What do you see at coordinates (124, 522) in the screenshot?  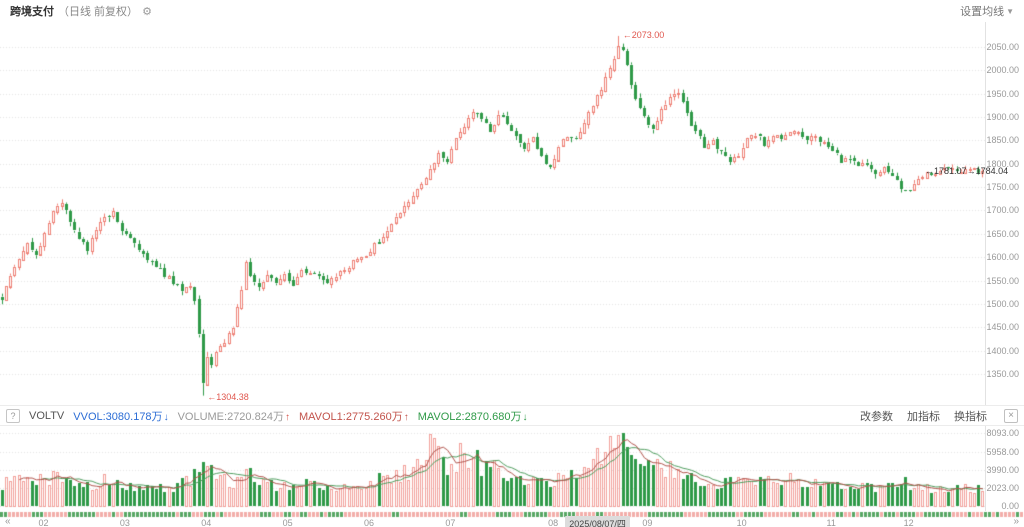 I see `x-axis-month-label: 03` at bounding box center [124, 522].